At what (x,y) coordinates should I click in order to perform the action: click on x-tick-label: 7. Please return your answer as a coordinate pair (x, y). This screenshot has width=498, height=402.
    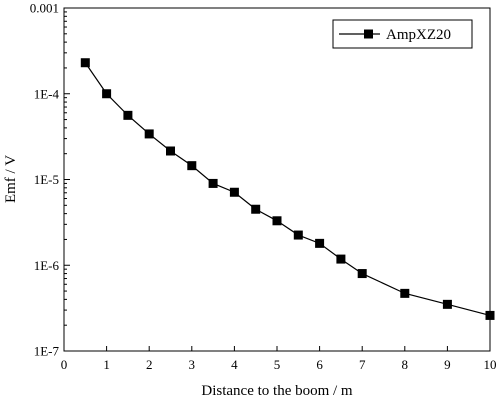
    Looking at the image, I should click on (362, 364).